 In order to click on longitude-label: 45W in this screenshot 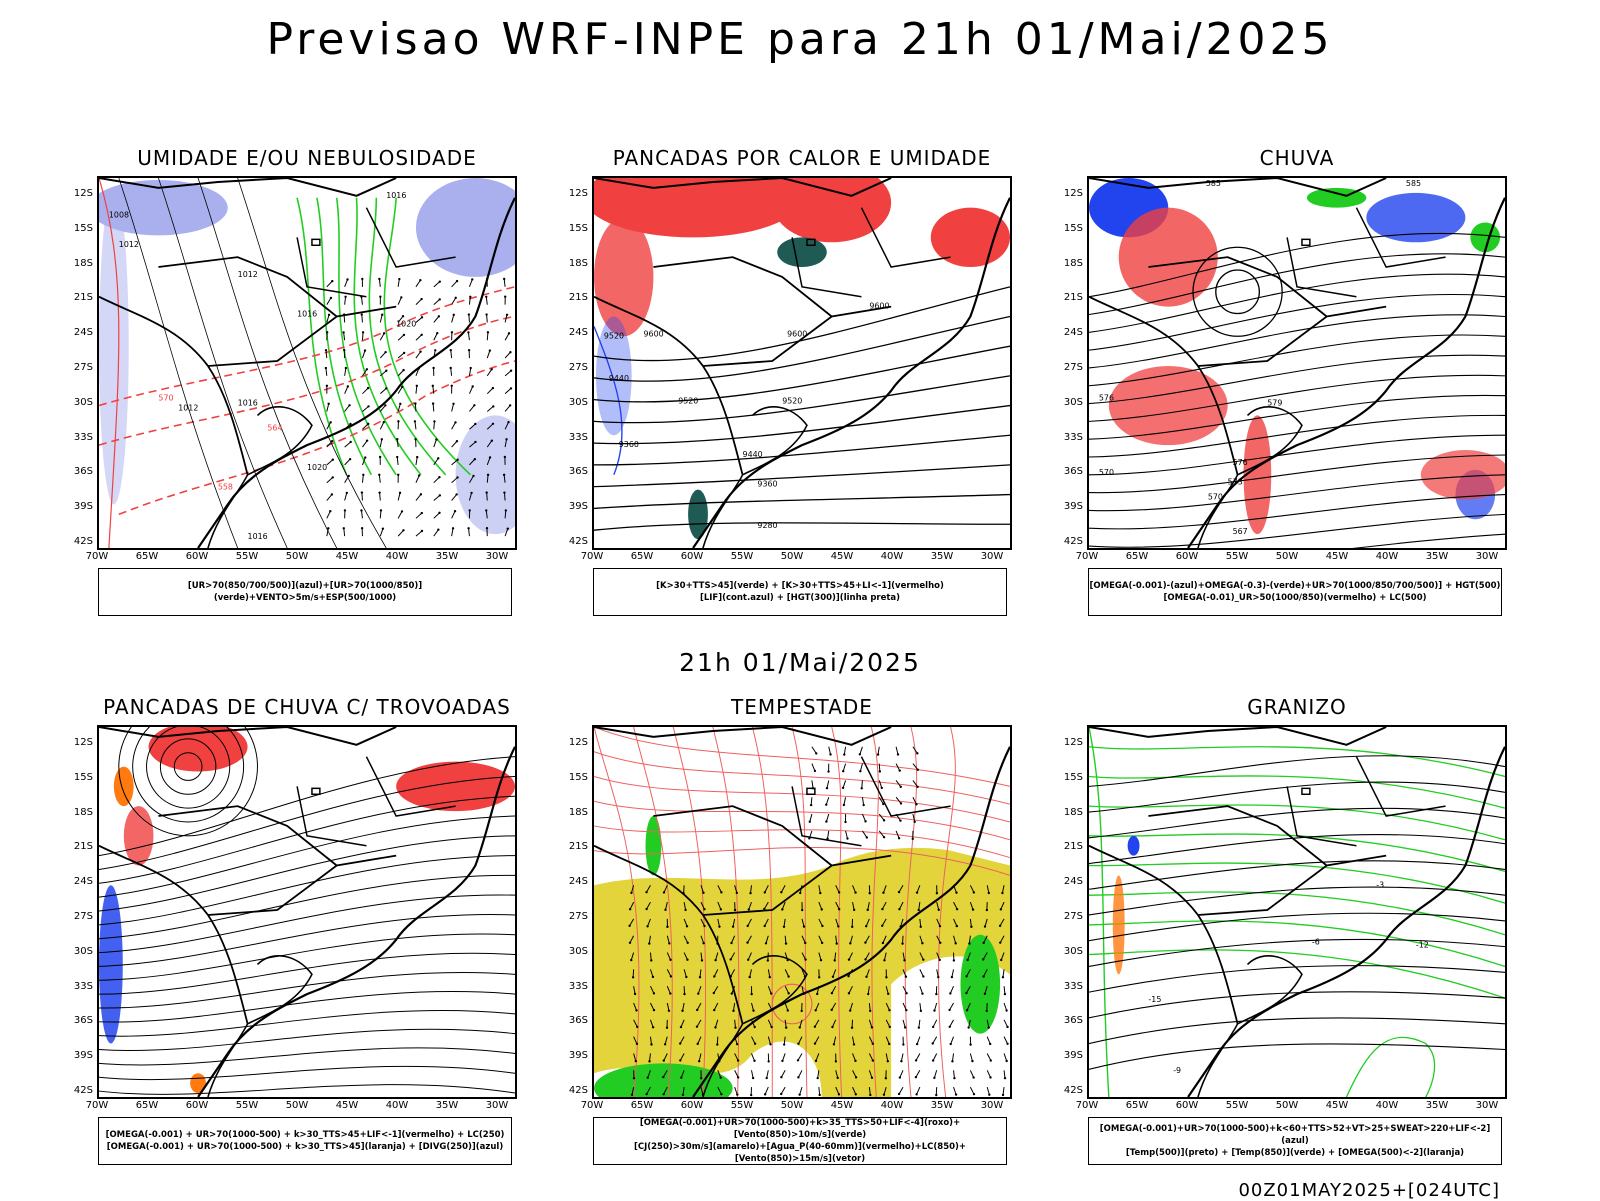, I will do `click(347, 1105)`.